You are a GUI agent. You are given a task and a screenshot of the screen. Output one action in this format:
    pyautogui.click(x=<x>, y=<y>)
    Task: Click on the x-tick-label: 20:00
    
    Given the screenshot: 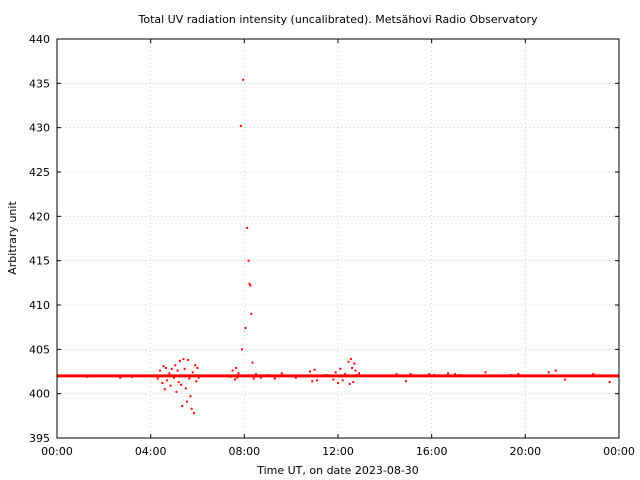 What is the action you would take?
    pyautogui.click(x=525, y=451)
    